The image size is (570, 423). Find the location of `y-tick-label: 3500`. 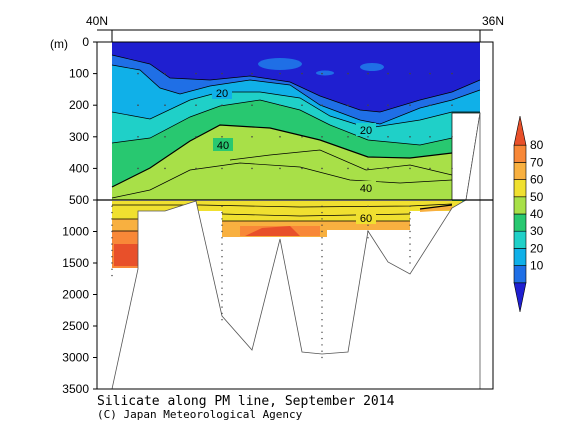

y-tick-label: 3500 is located at coordinates (75, 389).